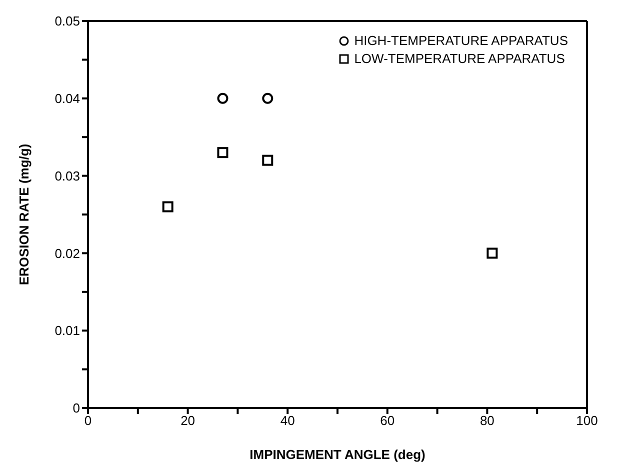 The width and height of the screenshot is (617, 476). I want to click on x-tick-label: 20, so click(188, 420).